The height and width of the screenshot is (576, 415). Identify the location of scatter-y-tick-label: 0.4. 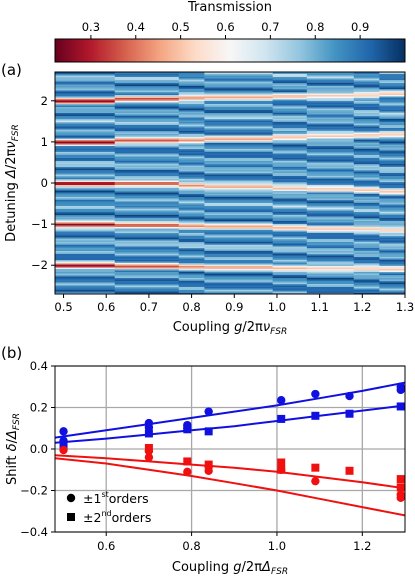
(39, 366).